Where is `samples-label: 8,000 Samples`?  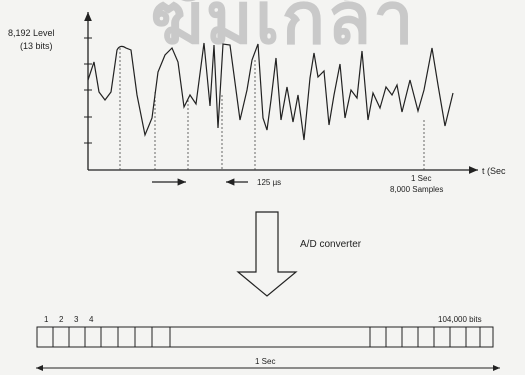 samples-label: 8,000 Samples is located at coordinates (416, 189).